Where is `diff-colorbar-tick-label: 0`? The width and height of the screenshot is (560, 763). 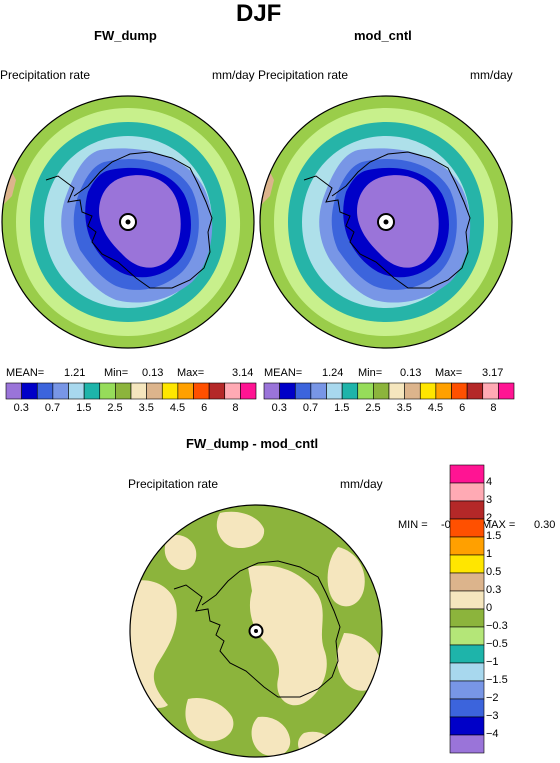 diff-colorbar-tick-label: 0 is located at coordinates (489, 608).